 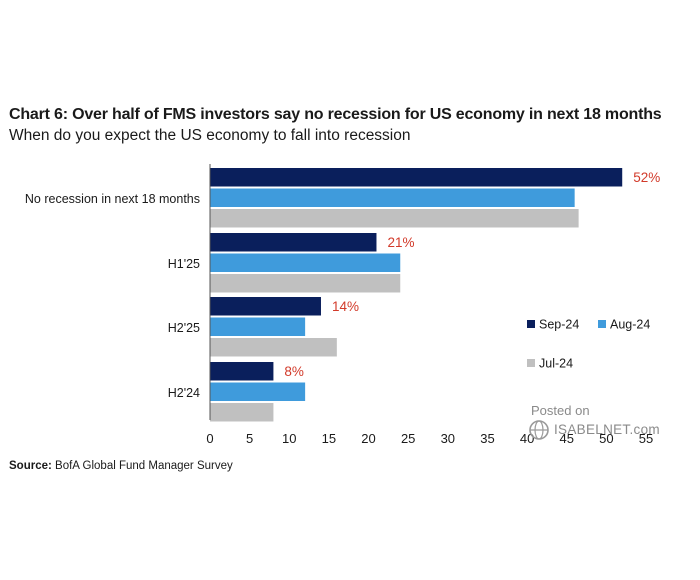 I want to click on legend-label: Jul-24, so click(x=556, y=364).